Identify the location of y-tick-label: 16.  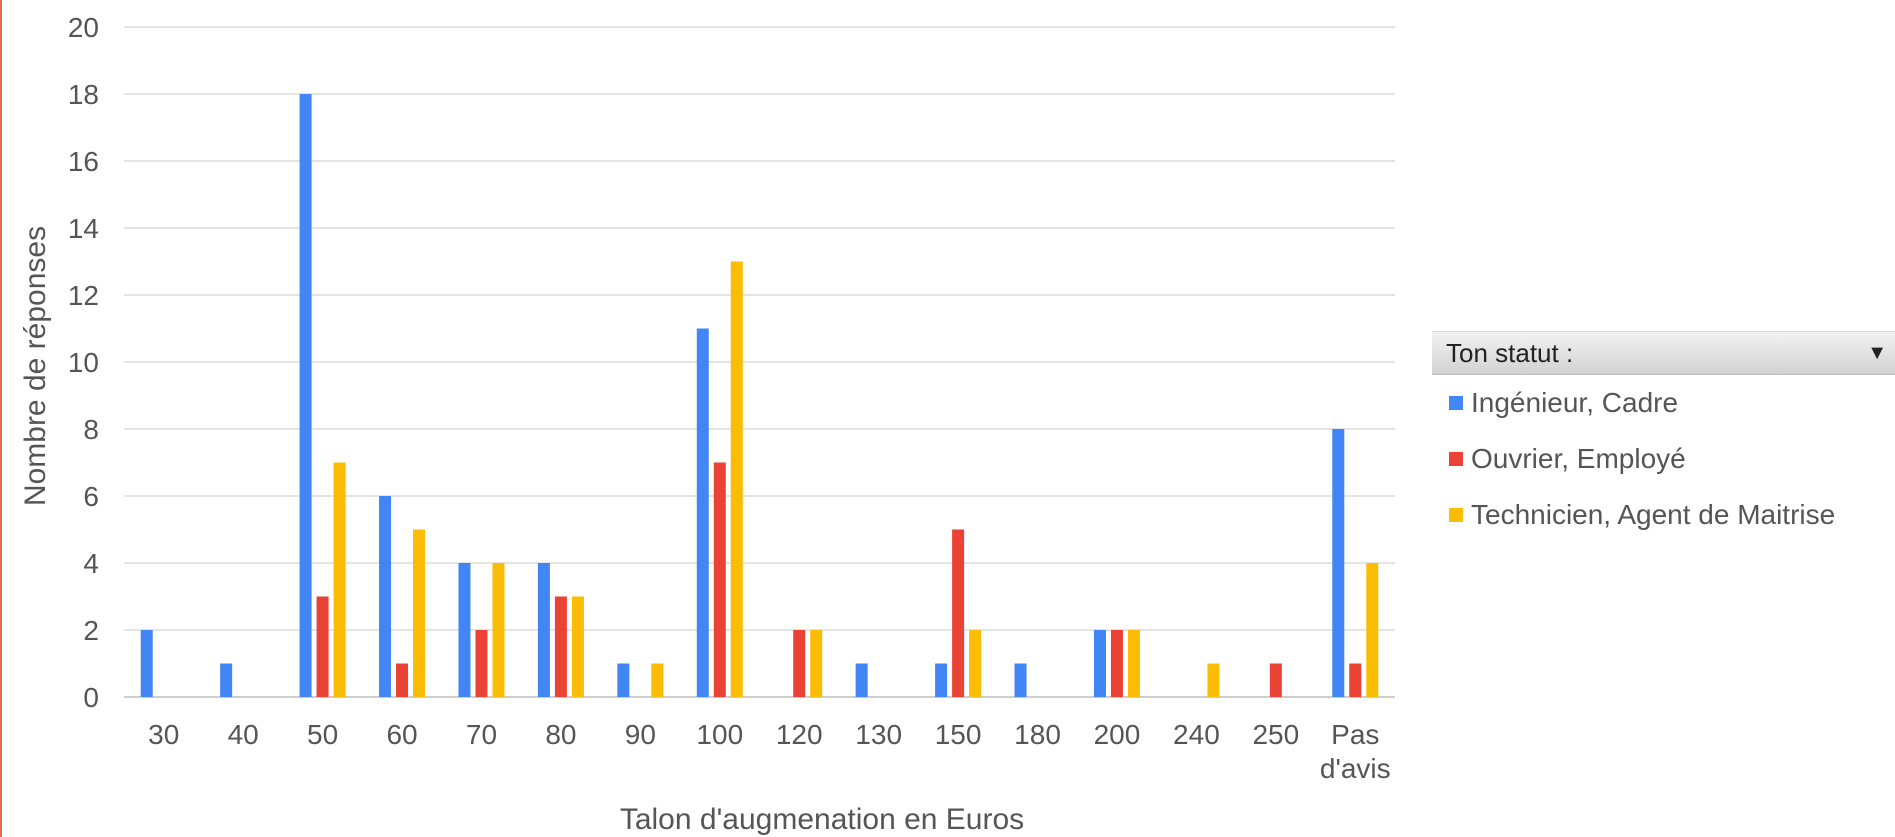
(83, 161).